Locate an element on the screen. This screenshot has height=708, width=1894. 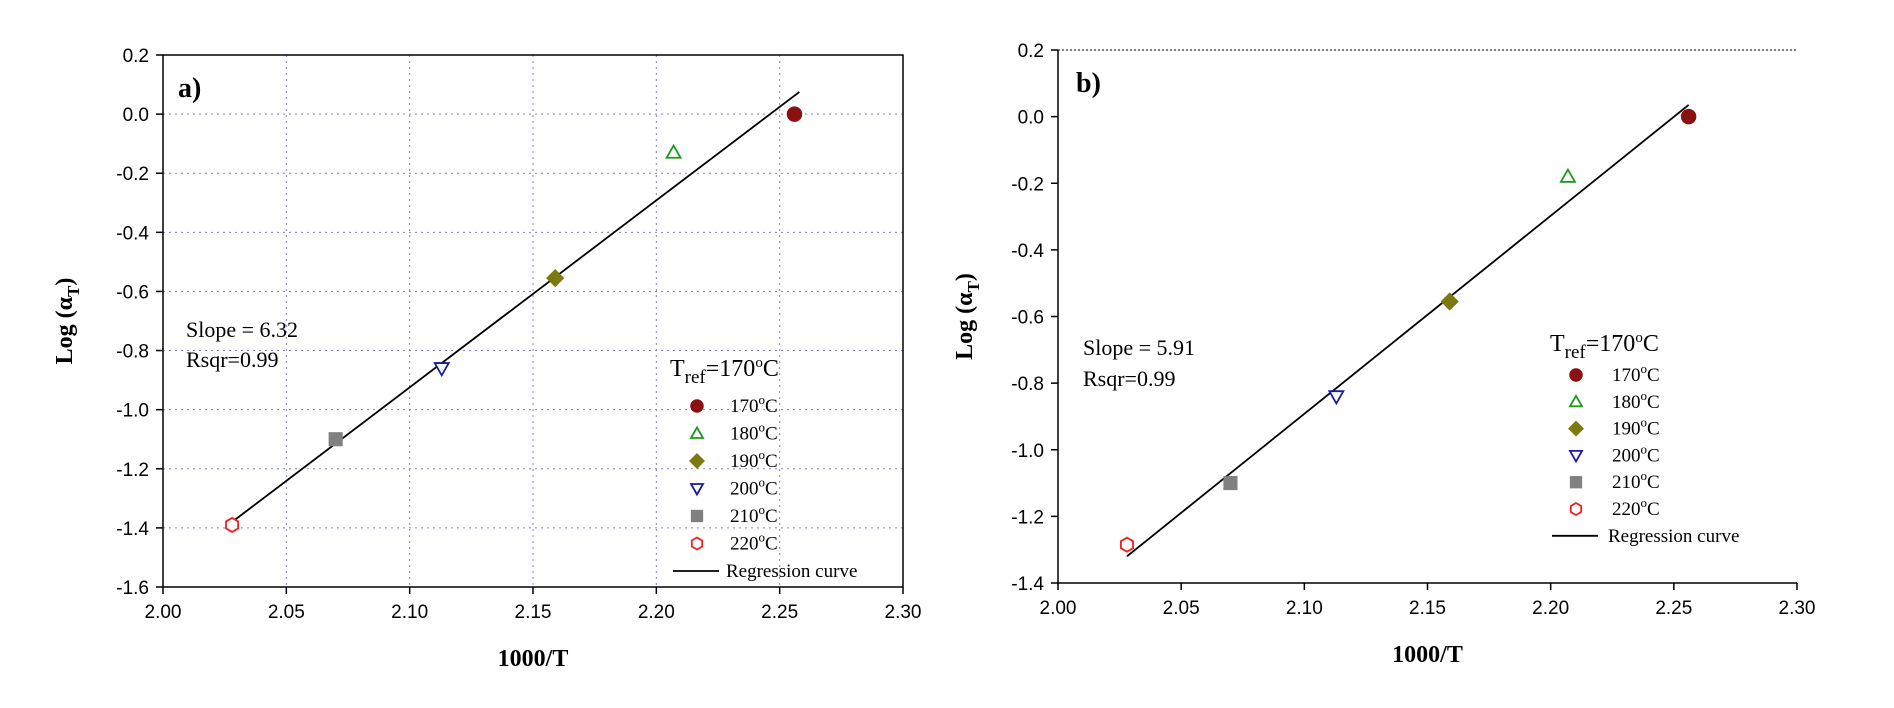
slope-annotation: Slope = 5.91 is located at coordinates (1139, 347).